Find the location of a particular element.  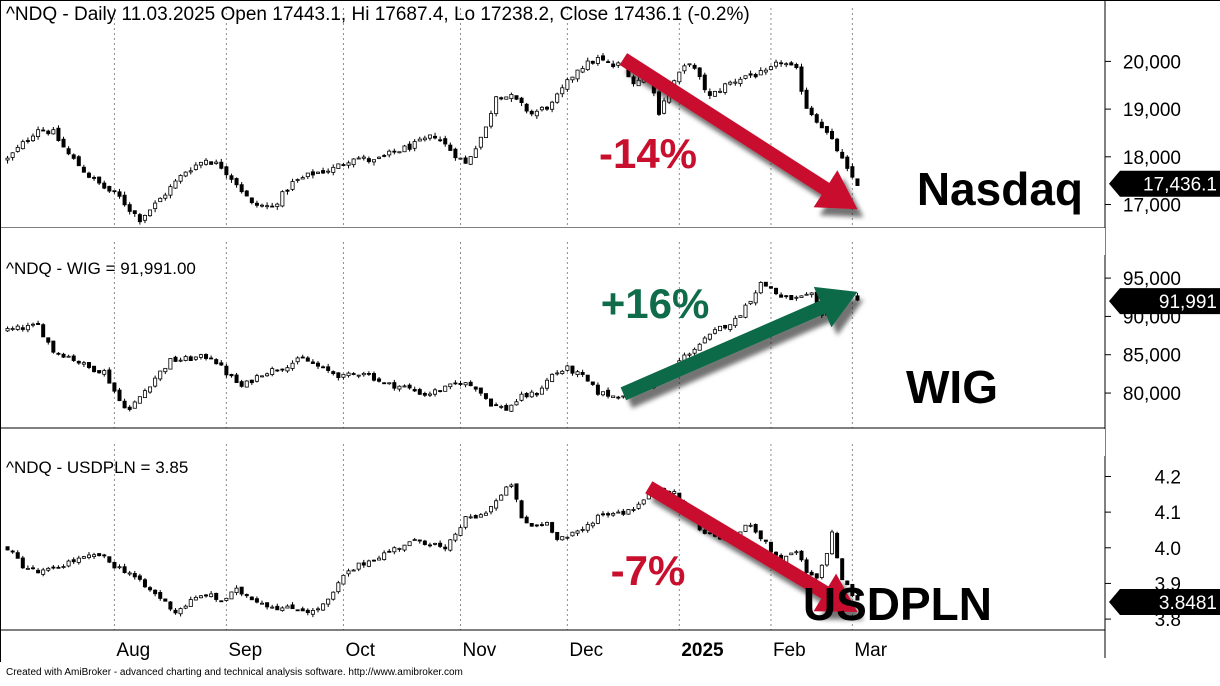

x-tick-label: 2025 is located at coordinates (702, 650).